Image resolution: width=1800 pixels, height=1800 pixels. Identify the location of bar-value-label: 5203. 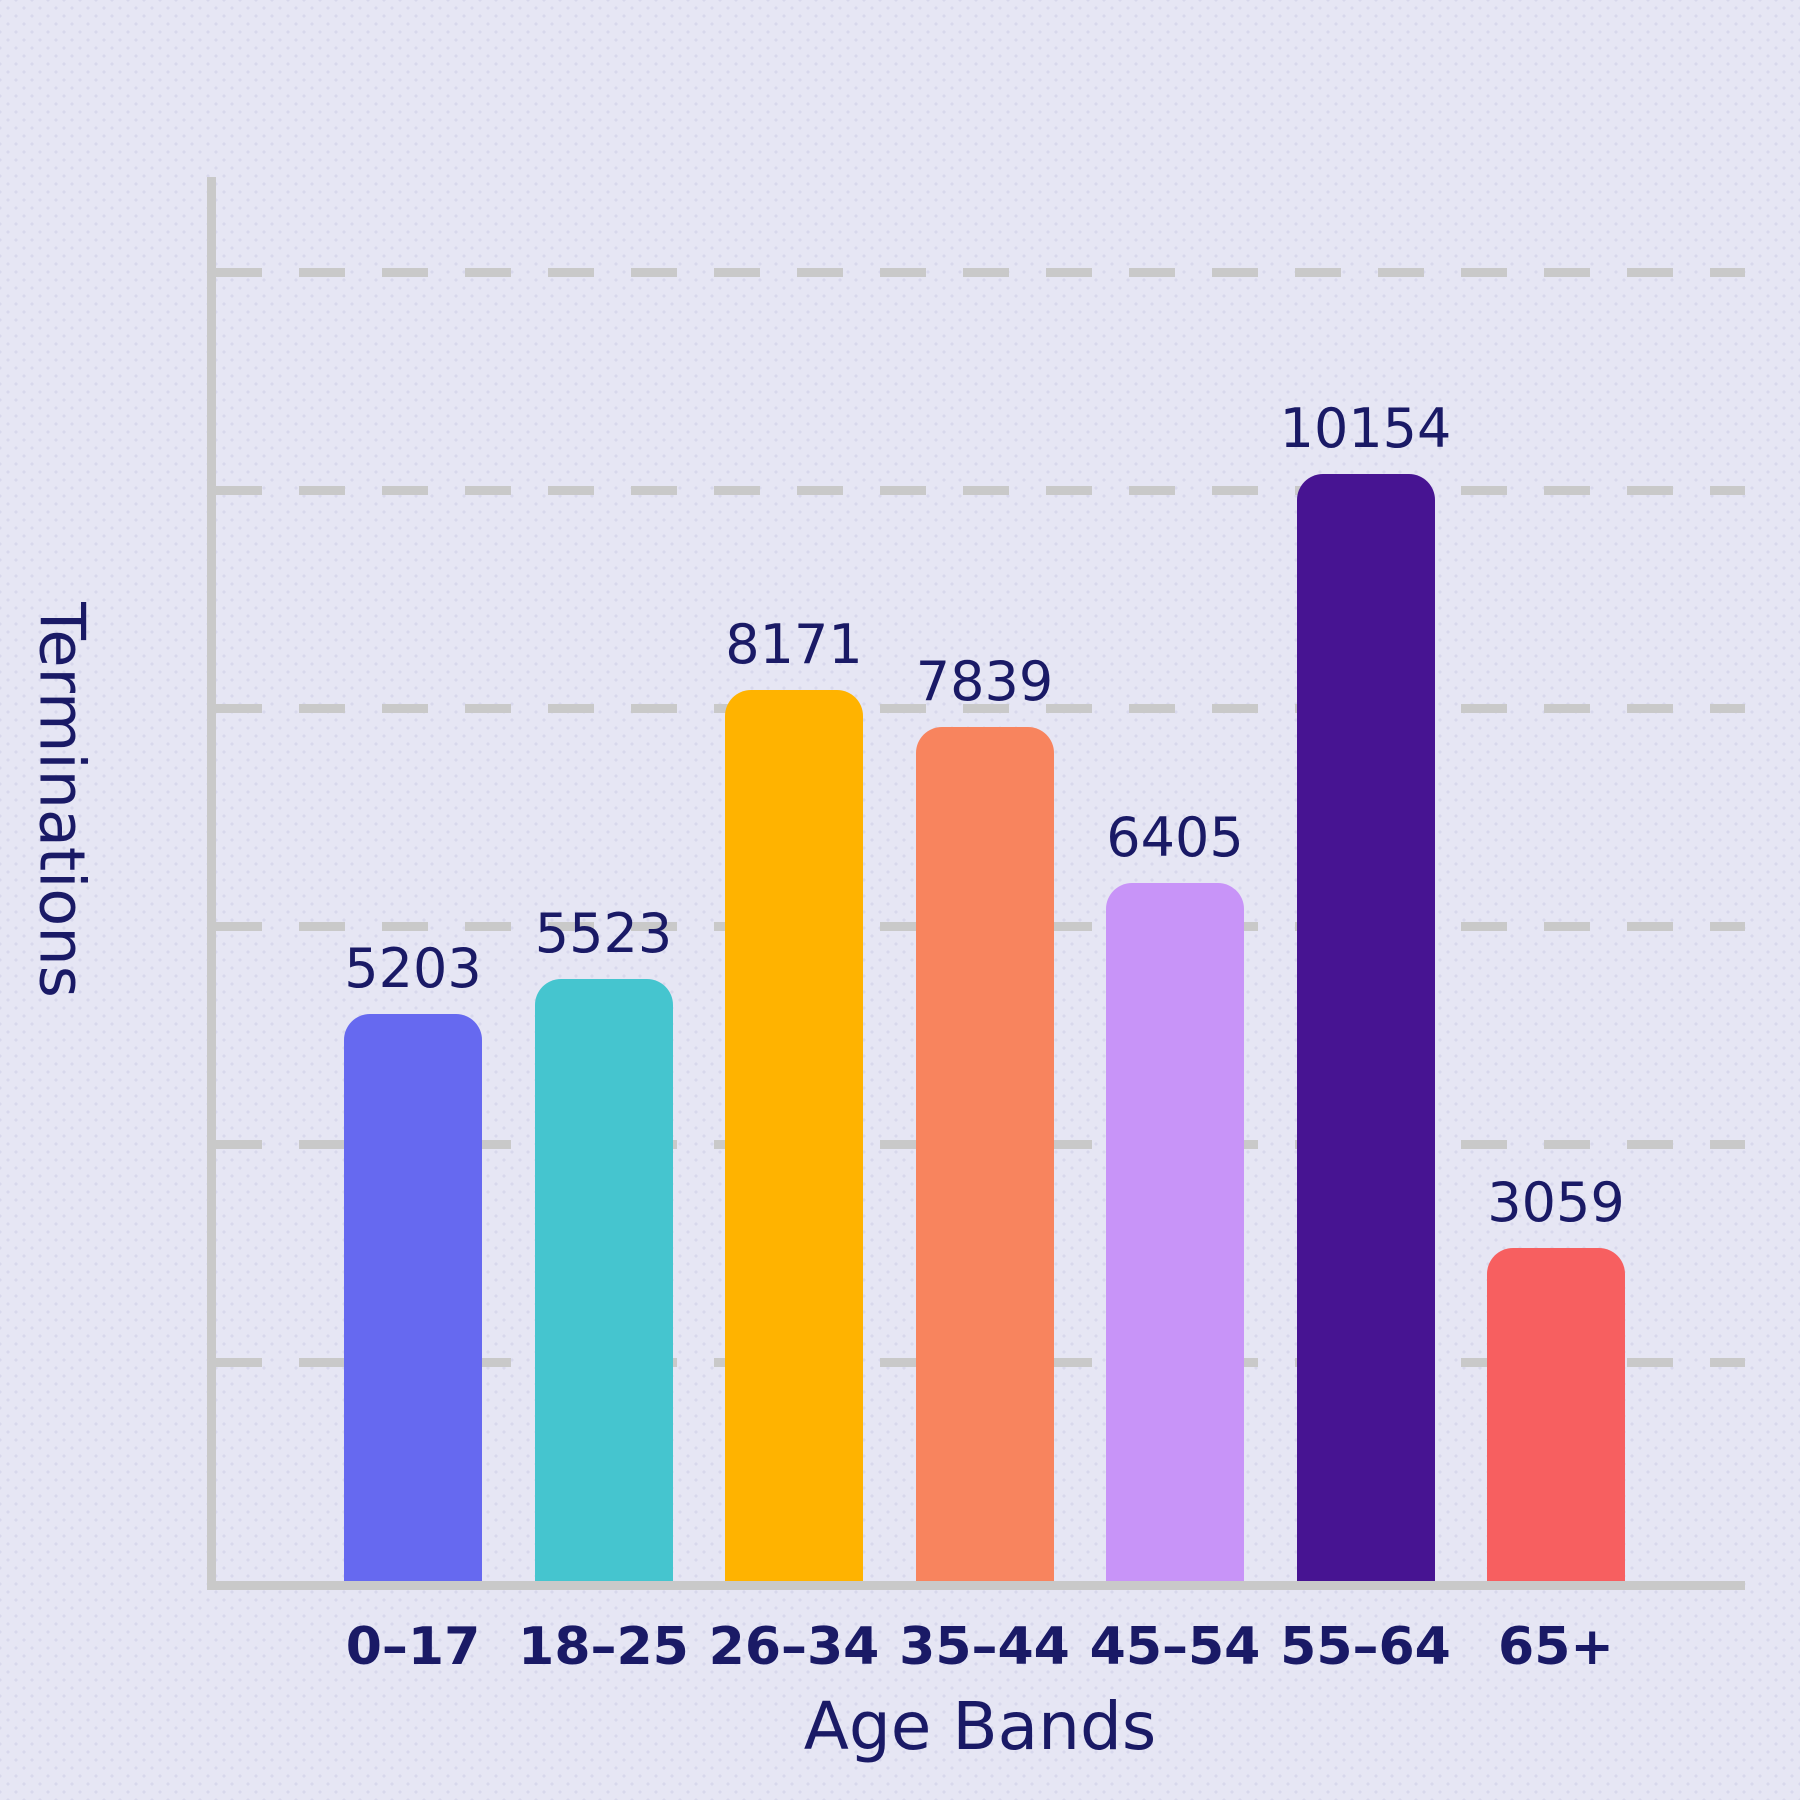
(413, 968).